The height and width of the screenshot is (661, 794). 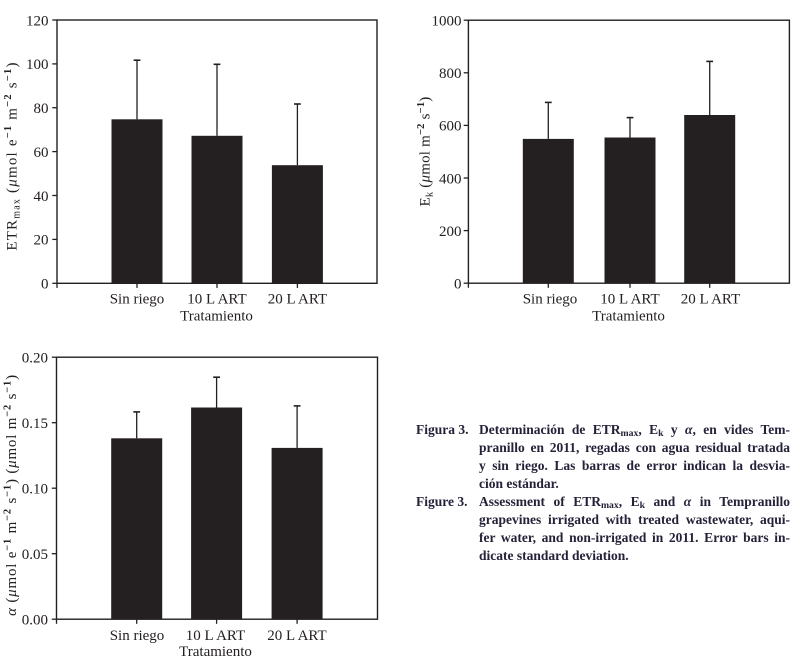 What do you see at coordinates (447, 22) in the screenshot?
I see `svg-text: 1000` at bounding box center [447, 22].